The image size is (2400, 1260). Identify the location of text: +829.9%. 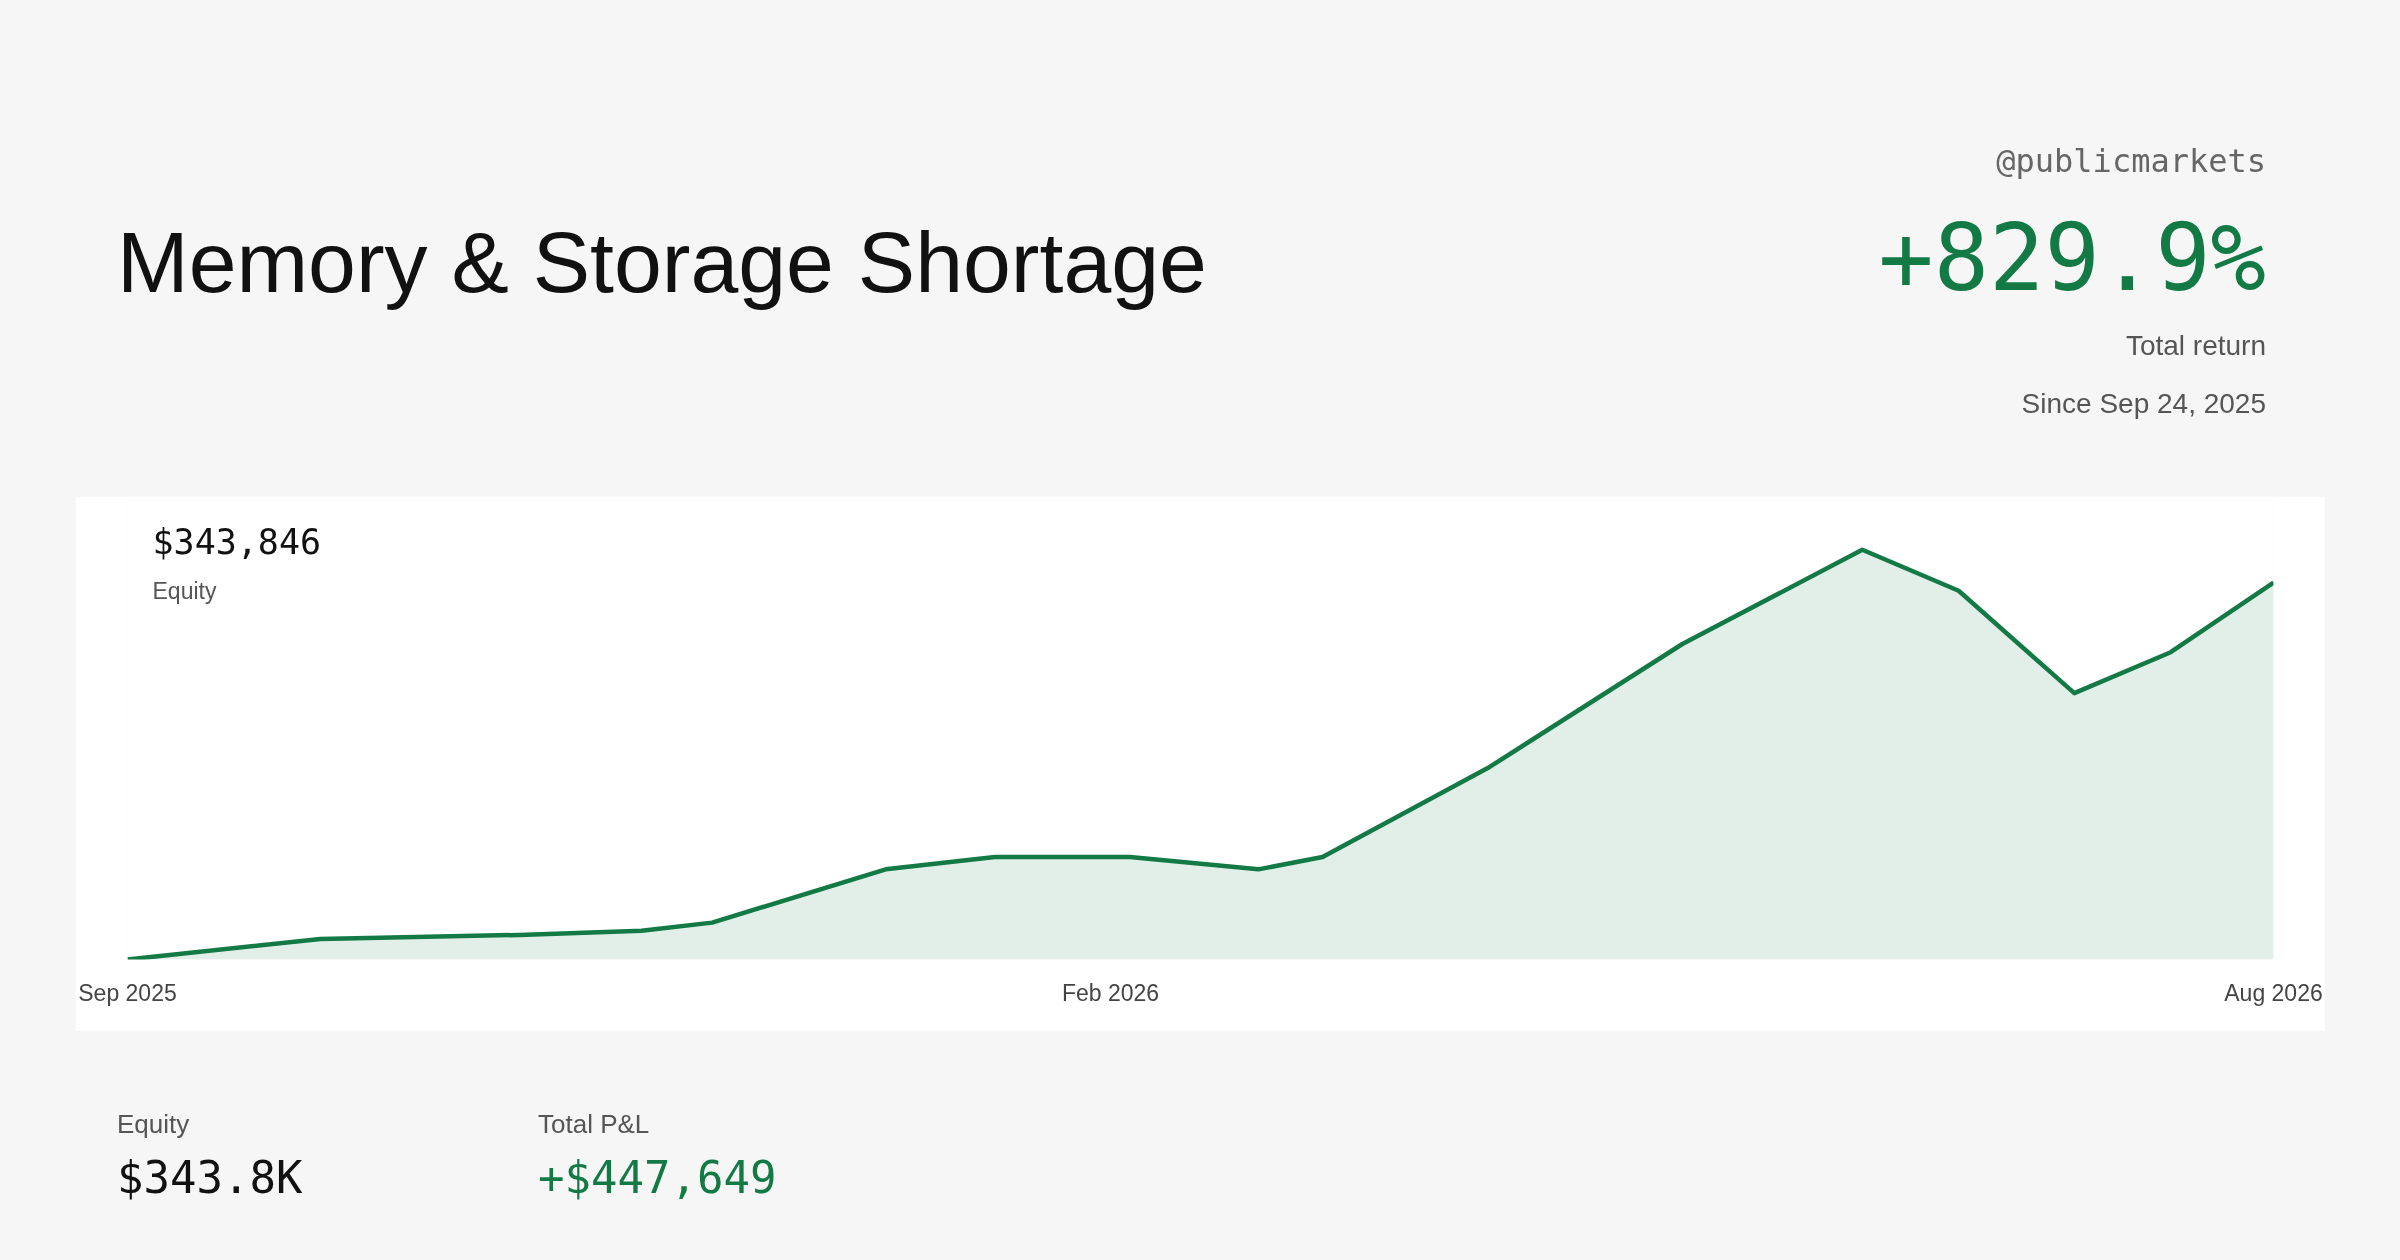
(2071, 258).